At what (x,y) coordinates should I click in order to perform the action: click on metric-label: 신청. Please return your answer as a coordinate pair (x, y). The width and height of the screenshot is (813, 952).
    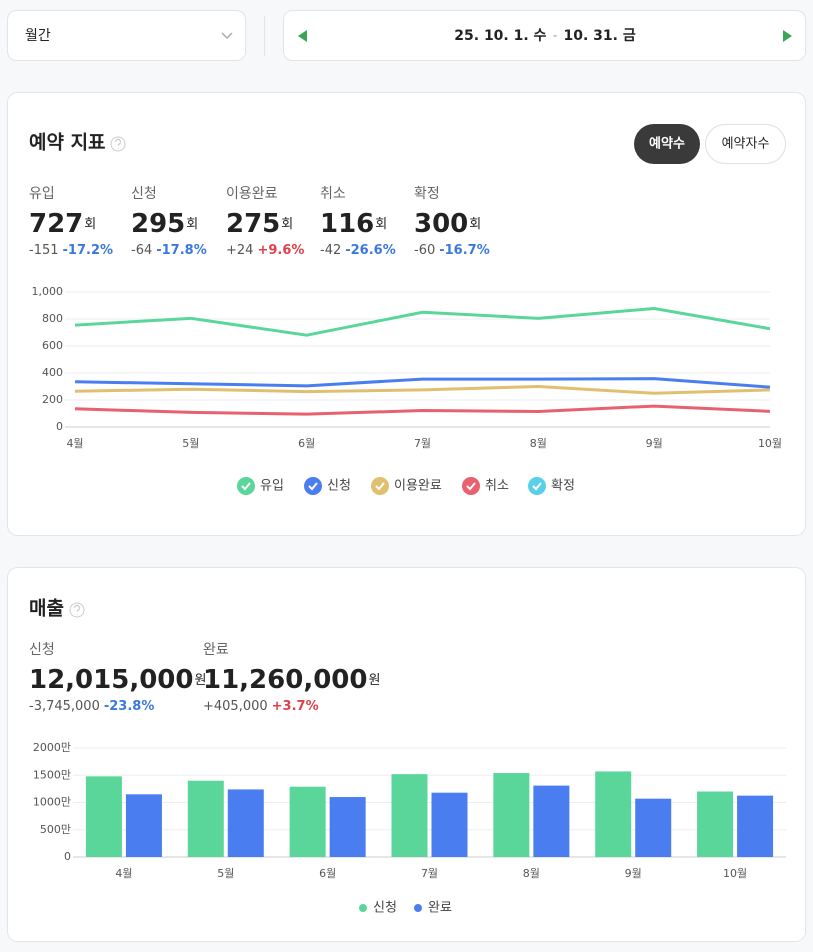
    Looking at the image, I should click on (42, 650).